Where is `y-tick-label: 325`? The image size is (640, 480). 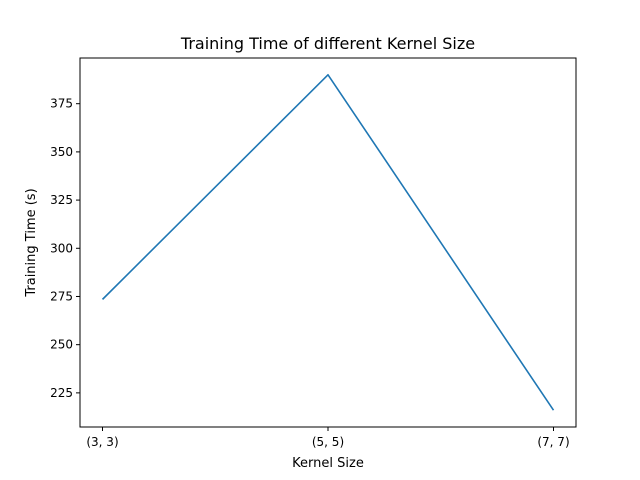
y-tick-label: 325 is located at coordinates (61, 200).